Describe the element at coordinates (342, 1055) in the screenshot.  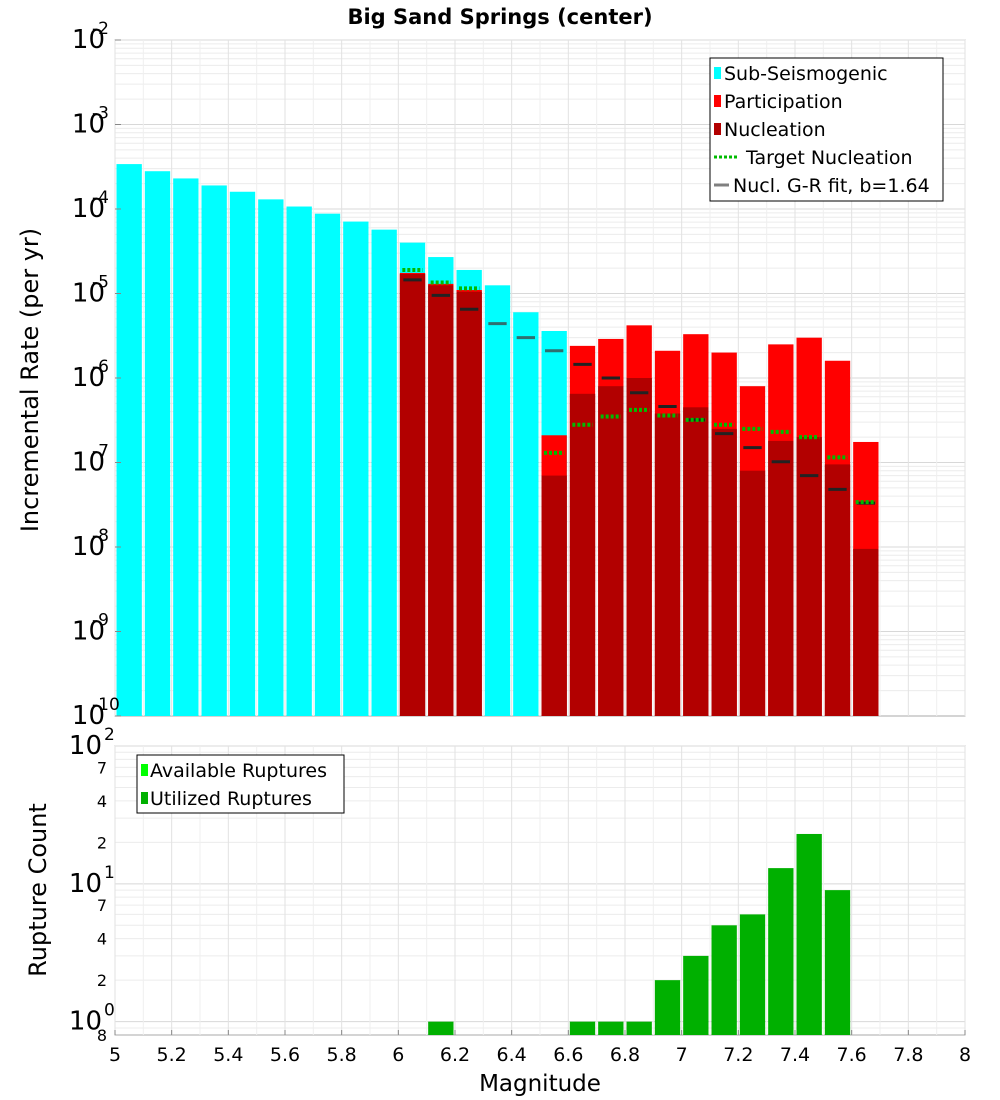
I see `x-tick-label: 5.8` at that location.